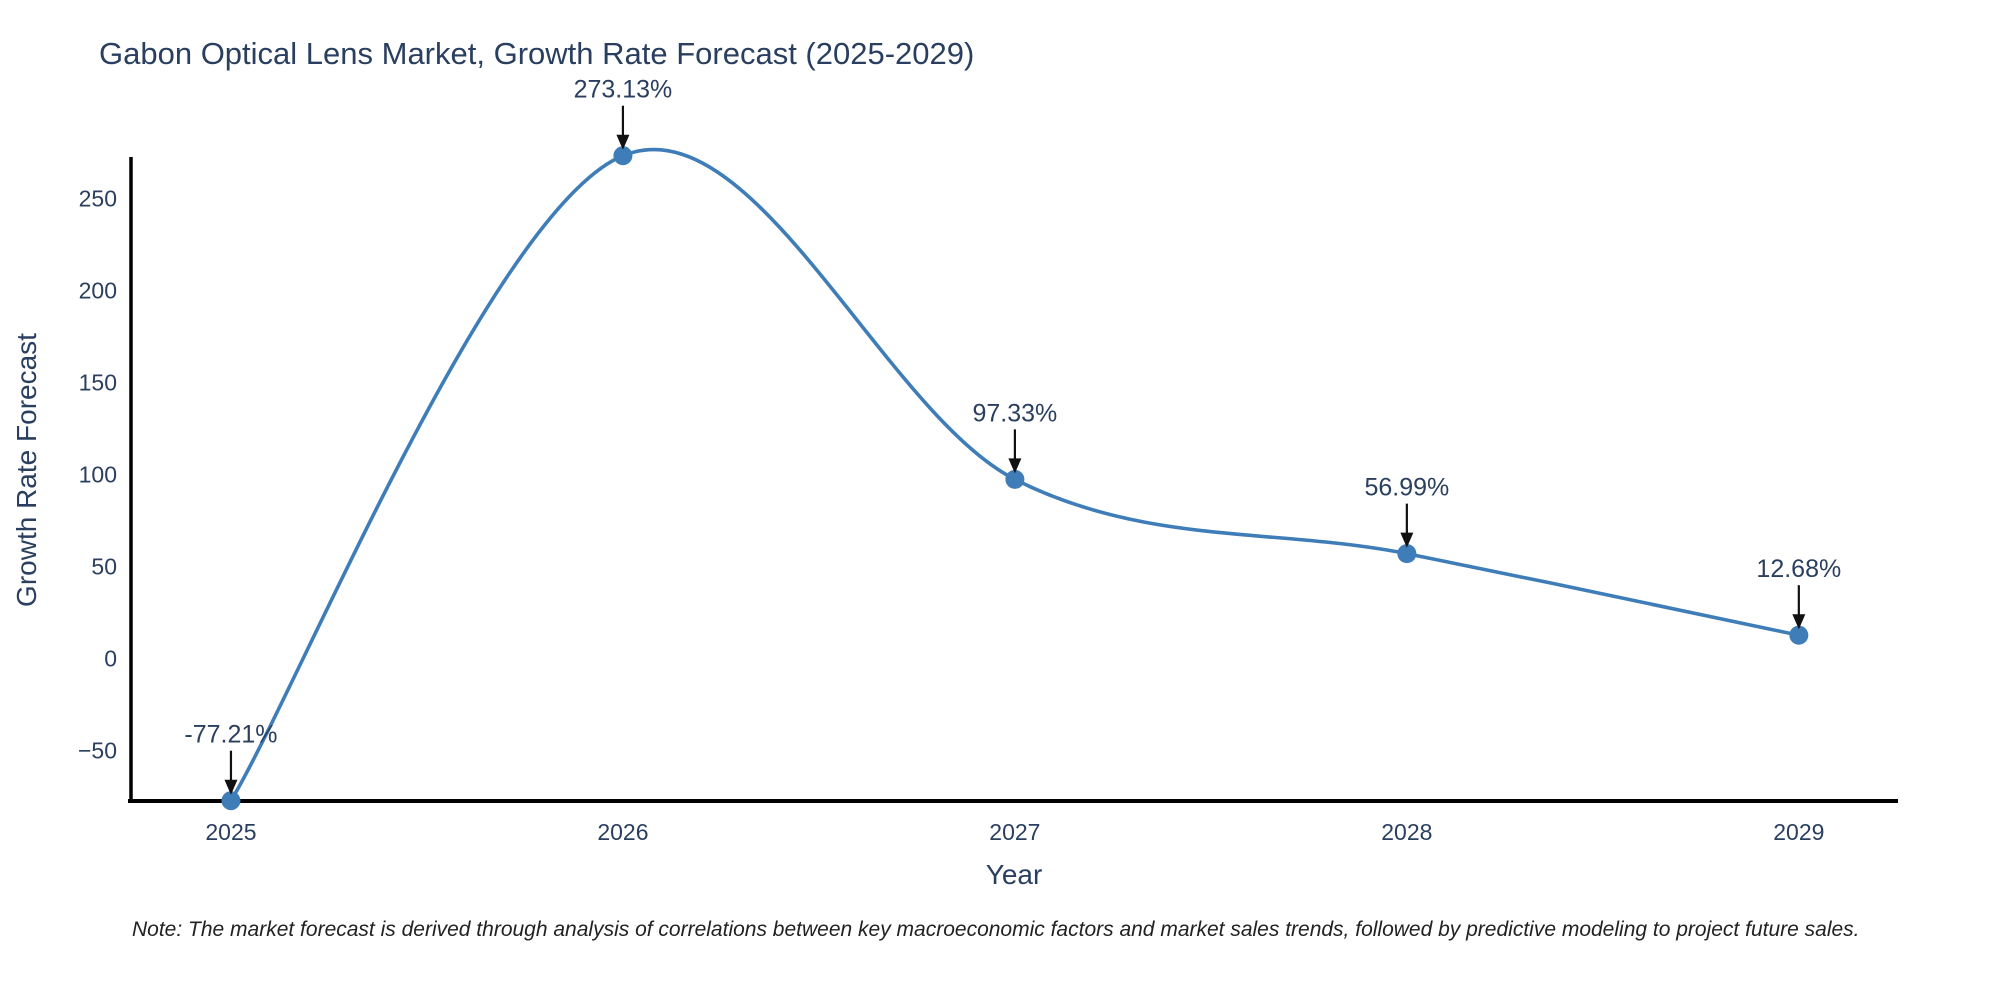 The height and width of the screenshot is (1000, 2000). I want to click on y-tick-label: 200, so click(98, 290).